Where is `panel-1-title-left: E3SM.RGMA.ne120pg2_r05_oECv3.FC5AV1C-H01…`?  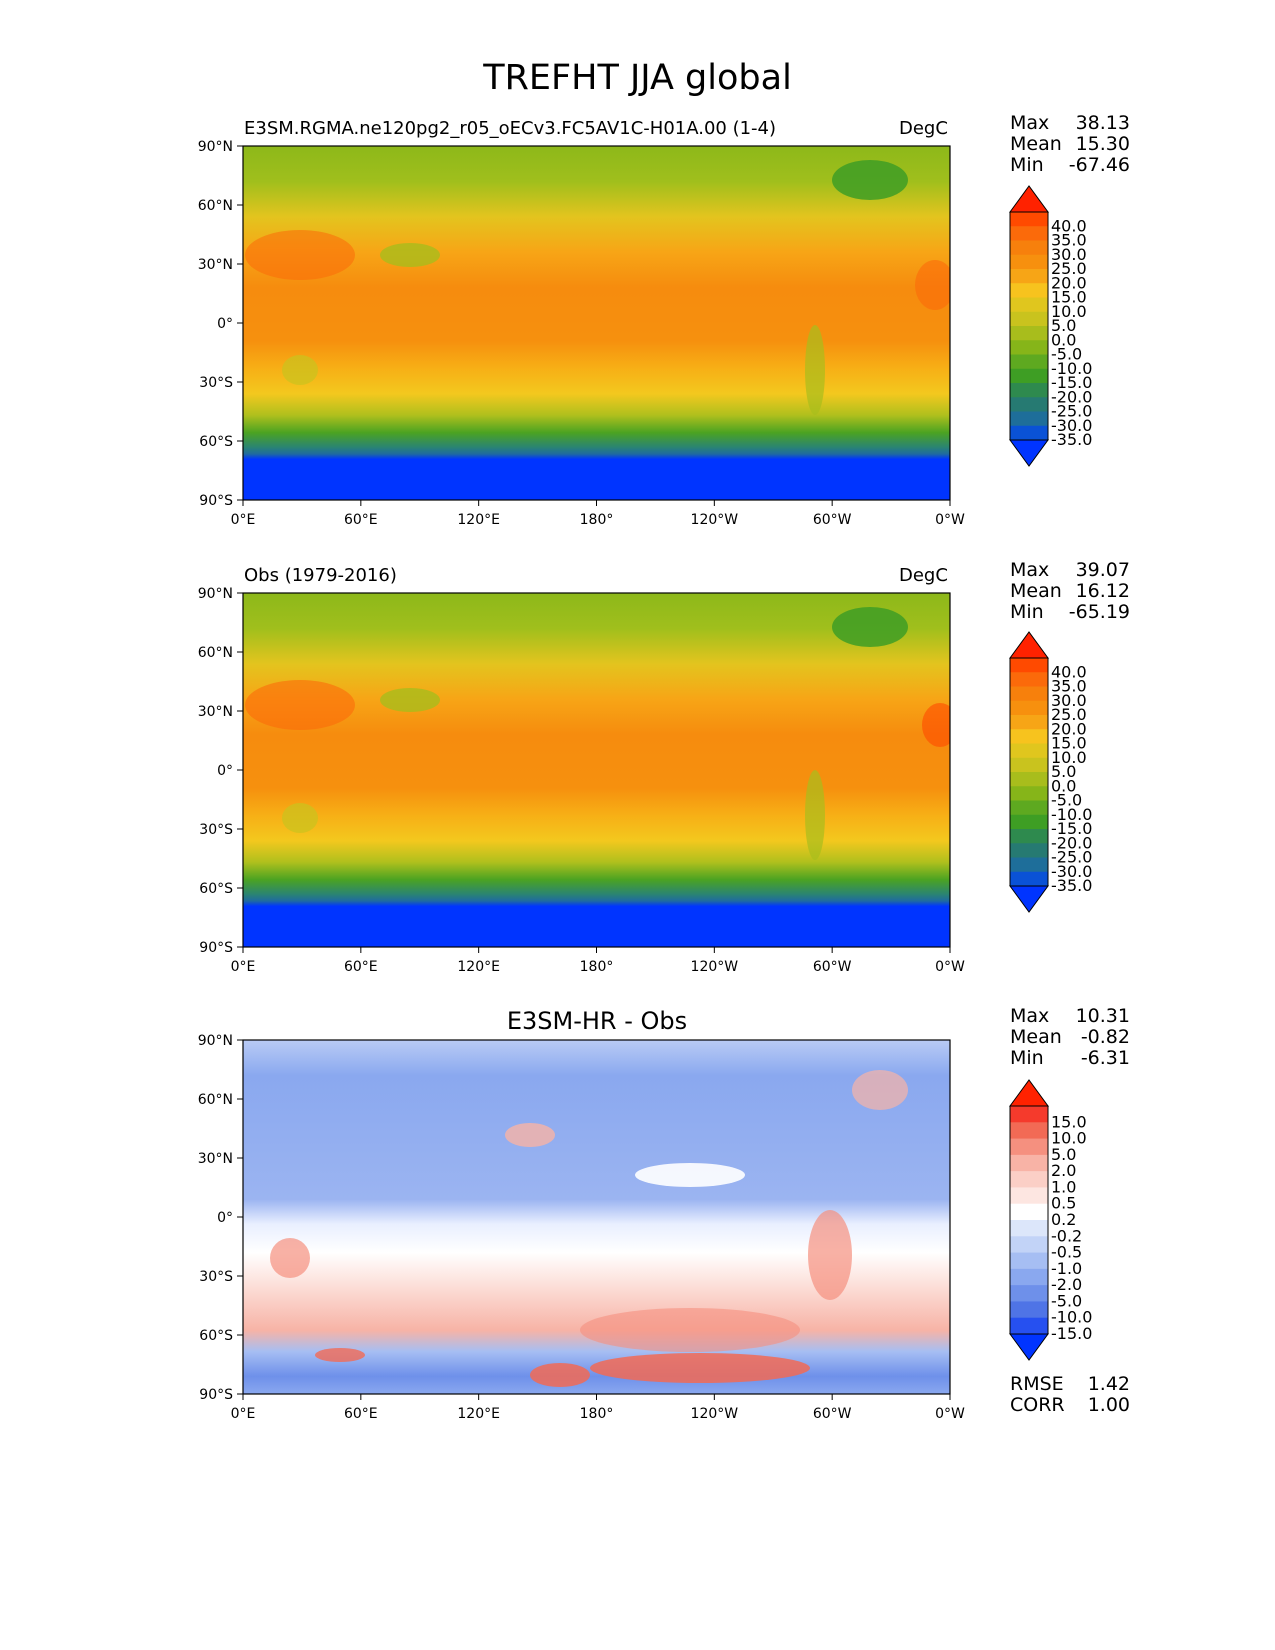 panel-1-title-left: E3SM.RGMA.ne120pg2_r05_oECv3.FC5AV1C-H01… is located at coordinates (510, 128).